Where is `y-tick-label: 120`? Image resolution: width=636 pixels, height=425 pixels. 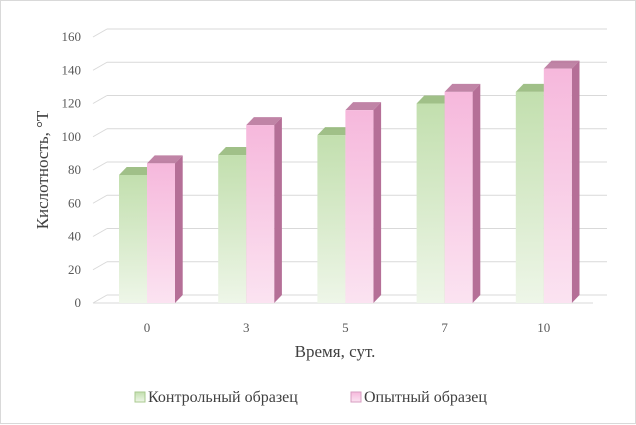
y-tick-label: 120 is located at coordinates (72, 103).